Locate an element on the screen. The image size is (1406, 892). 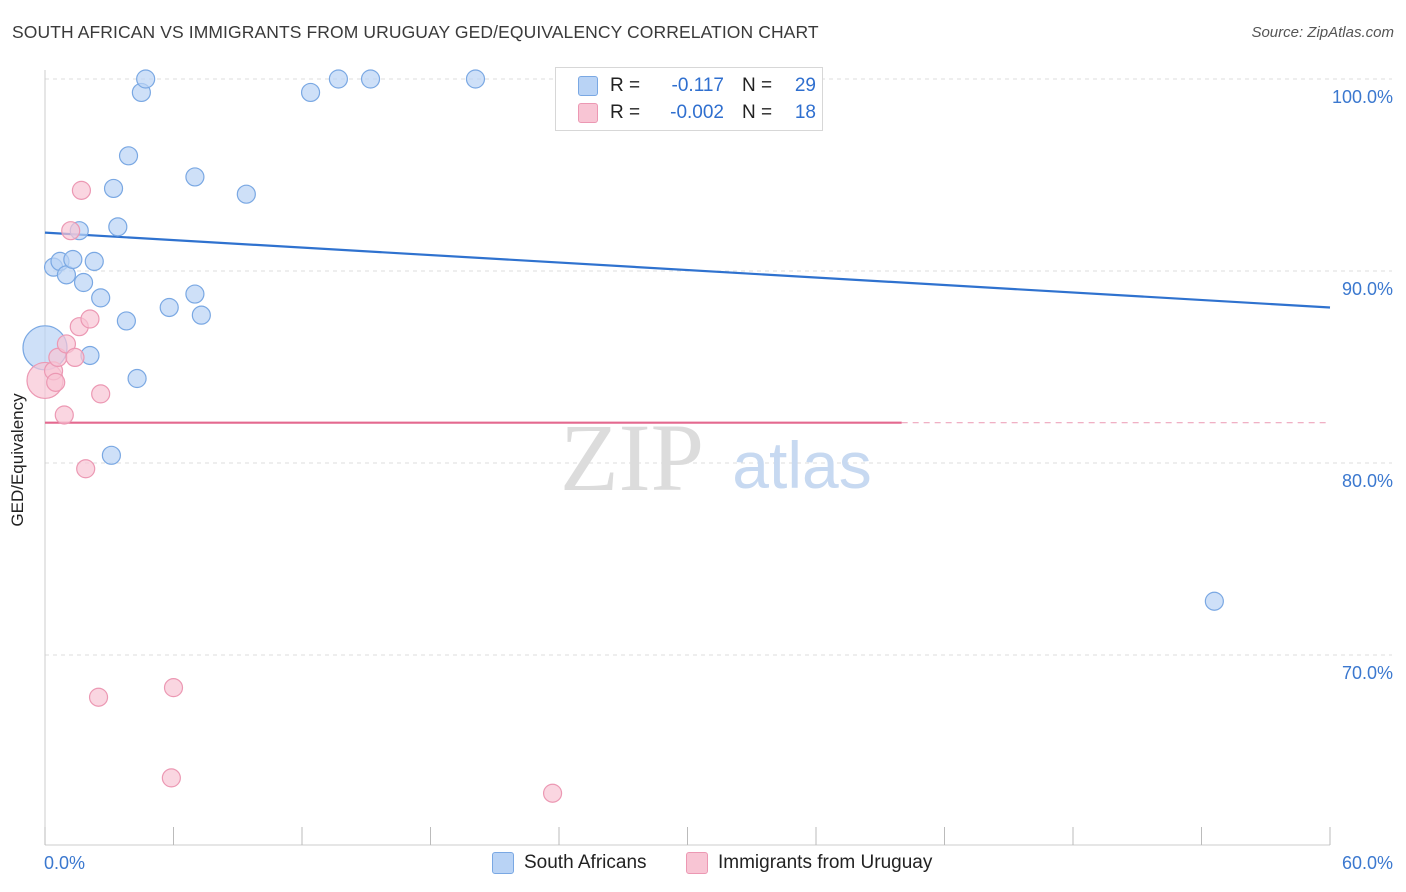
legend-label-uruguay: Immigrants from Uruguay is located at coordinates (825, 862).